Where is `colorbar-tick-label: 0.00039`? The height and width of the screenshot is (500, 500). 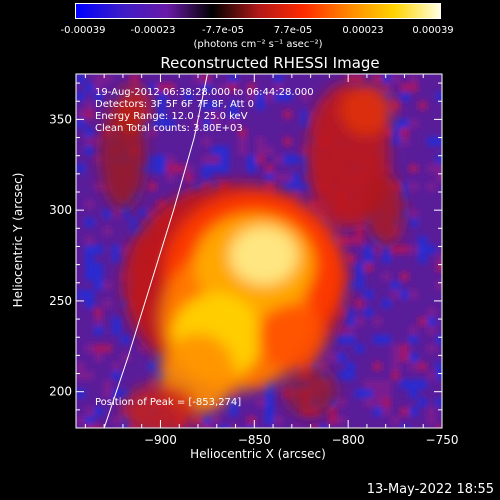
colorbar-tick-label: 0.00039 is located at coordinates (433, 30).